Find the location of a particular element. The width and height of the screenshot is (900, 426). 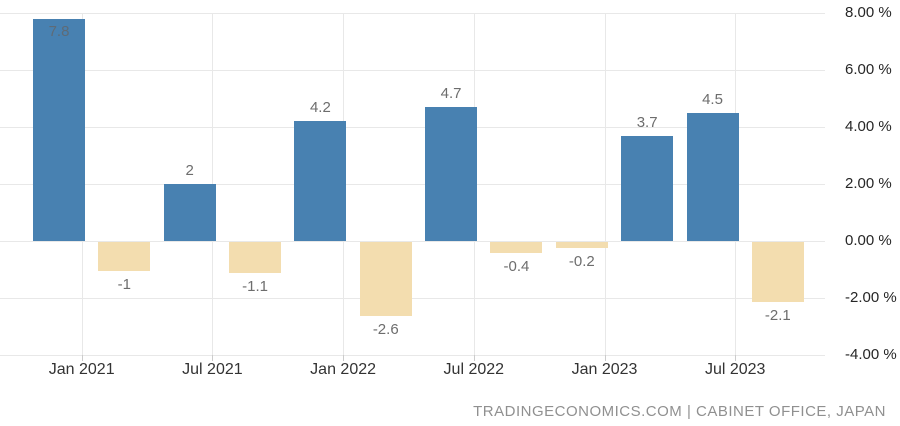

bar-value-label: -1 is located at coordinates (124, 284).